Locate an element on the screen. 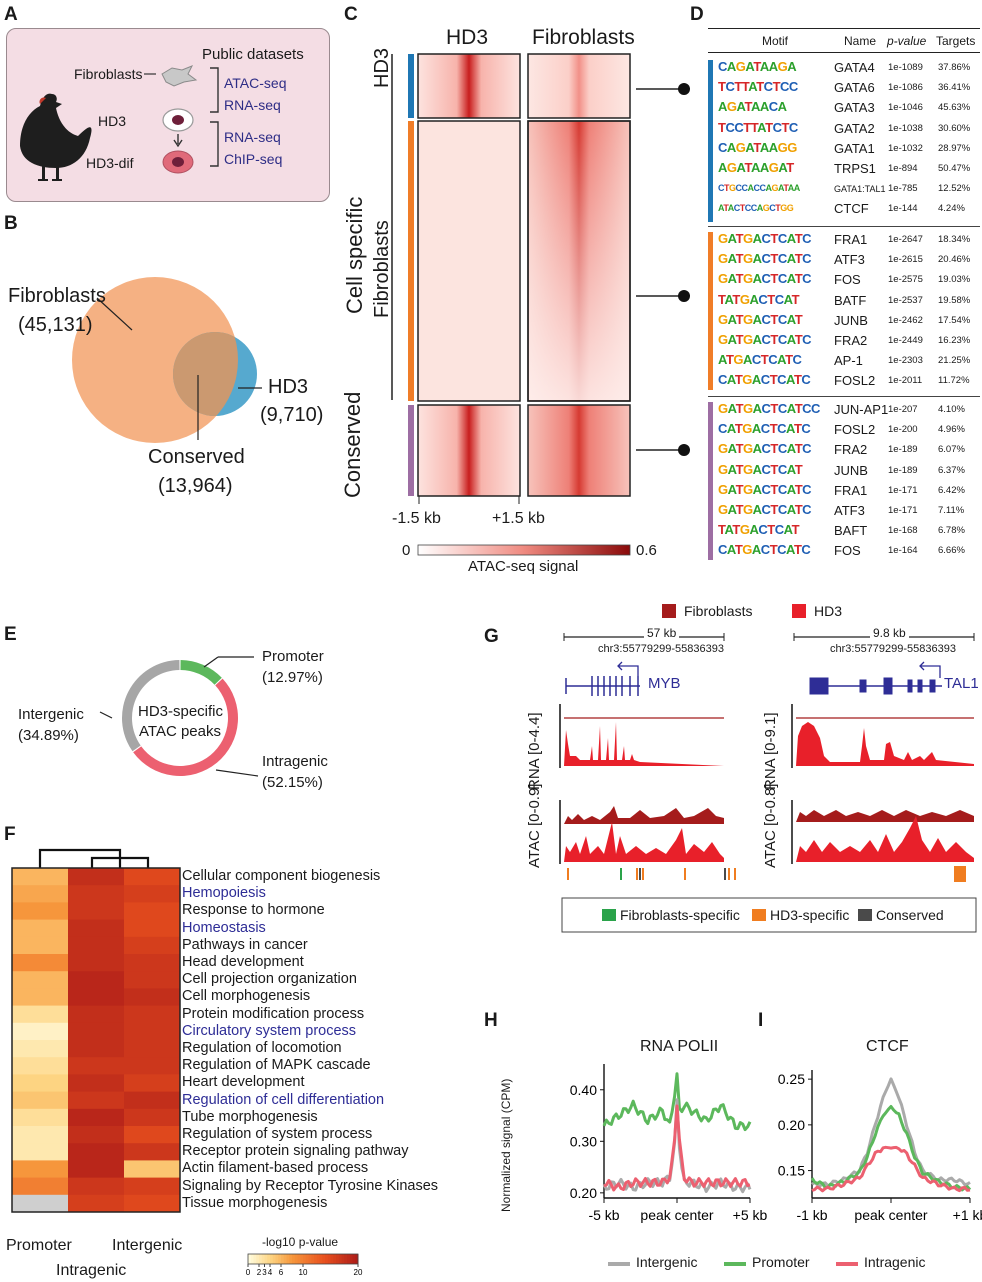 Image resolution: width=982 pixels, height=1282 pixels. motif-name: BAFT is located at coordinates (851, 531).